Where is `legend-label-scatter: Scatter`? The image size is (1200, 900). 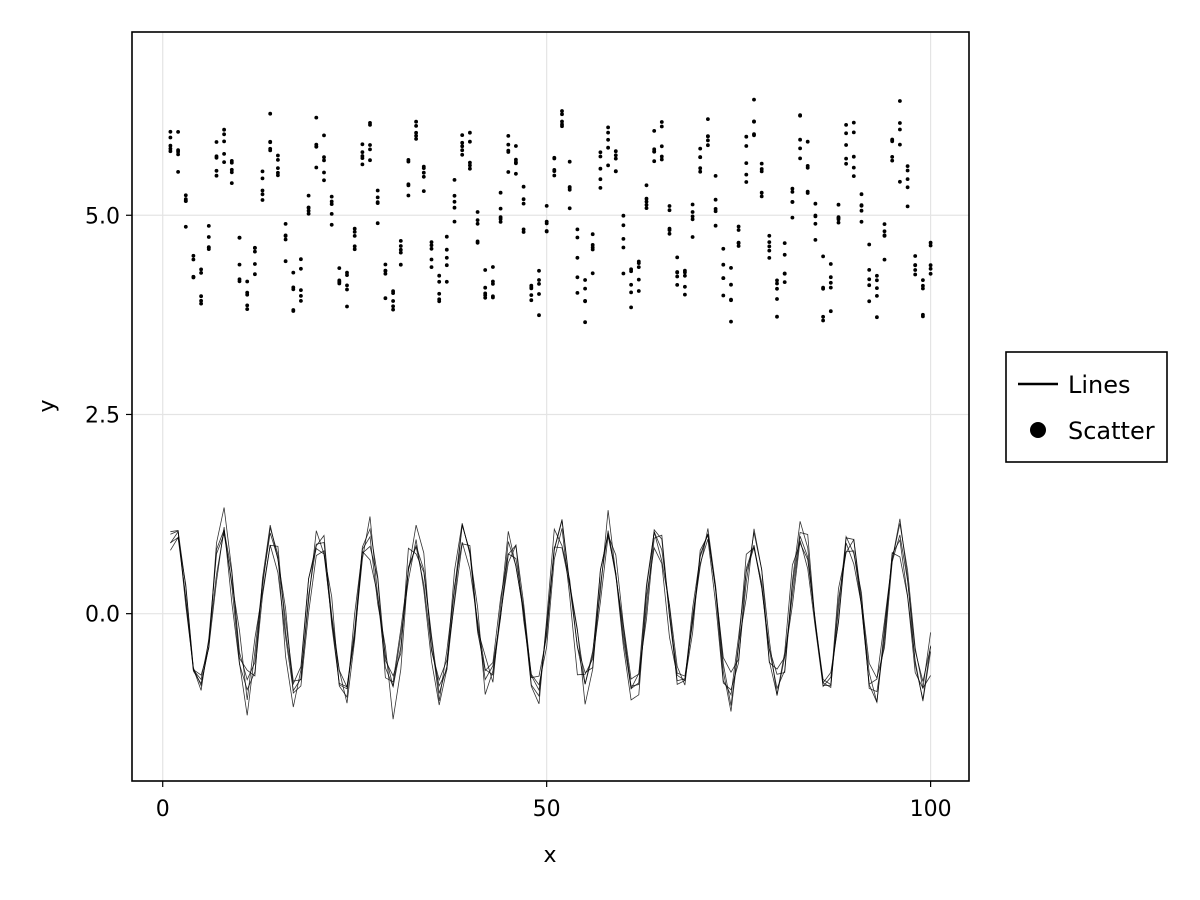
legend-label-scatter: Scatter is located at coordinates (1111, 431).